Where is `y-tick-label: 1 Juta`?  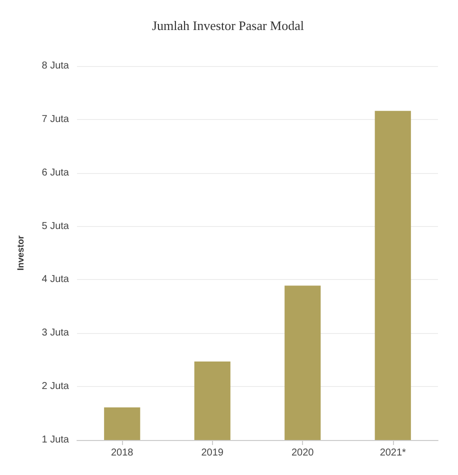 y-tick-label: 1 Juta is located at coordinates (56, 440).